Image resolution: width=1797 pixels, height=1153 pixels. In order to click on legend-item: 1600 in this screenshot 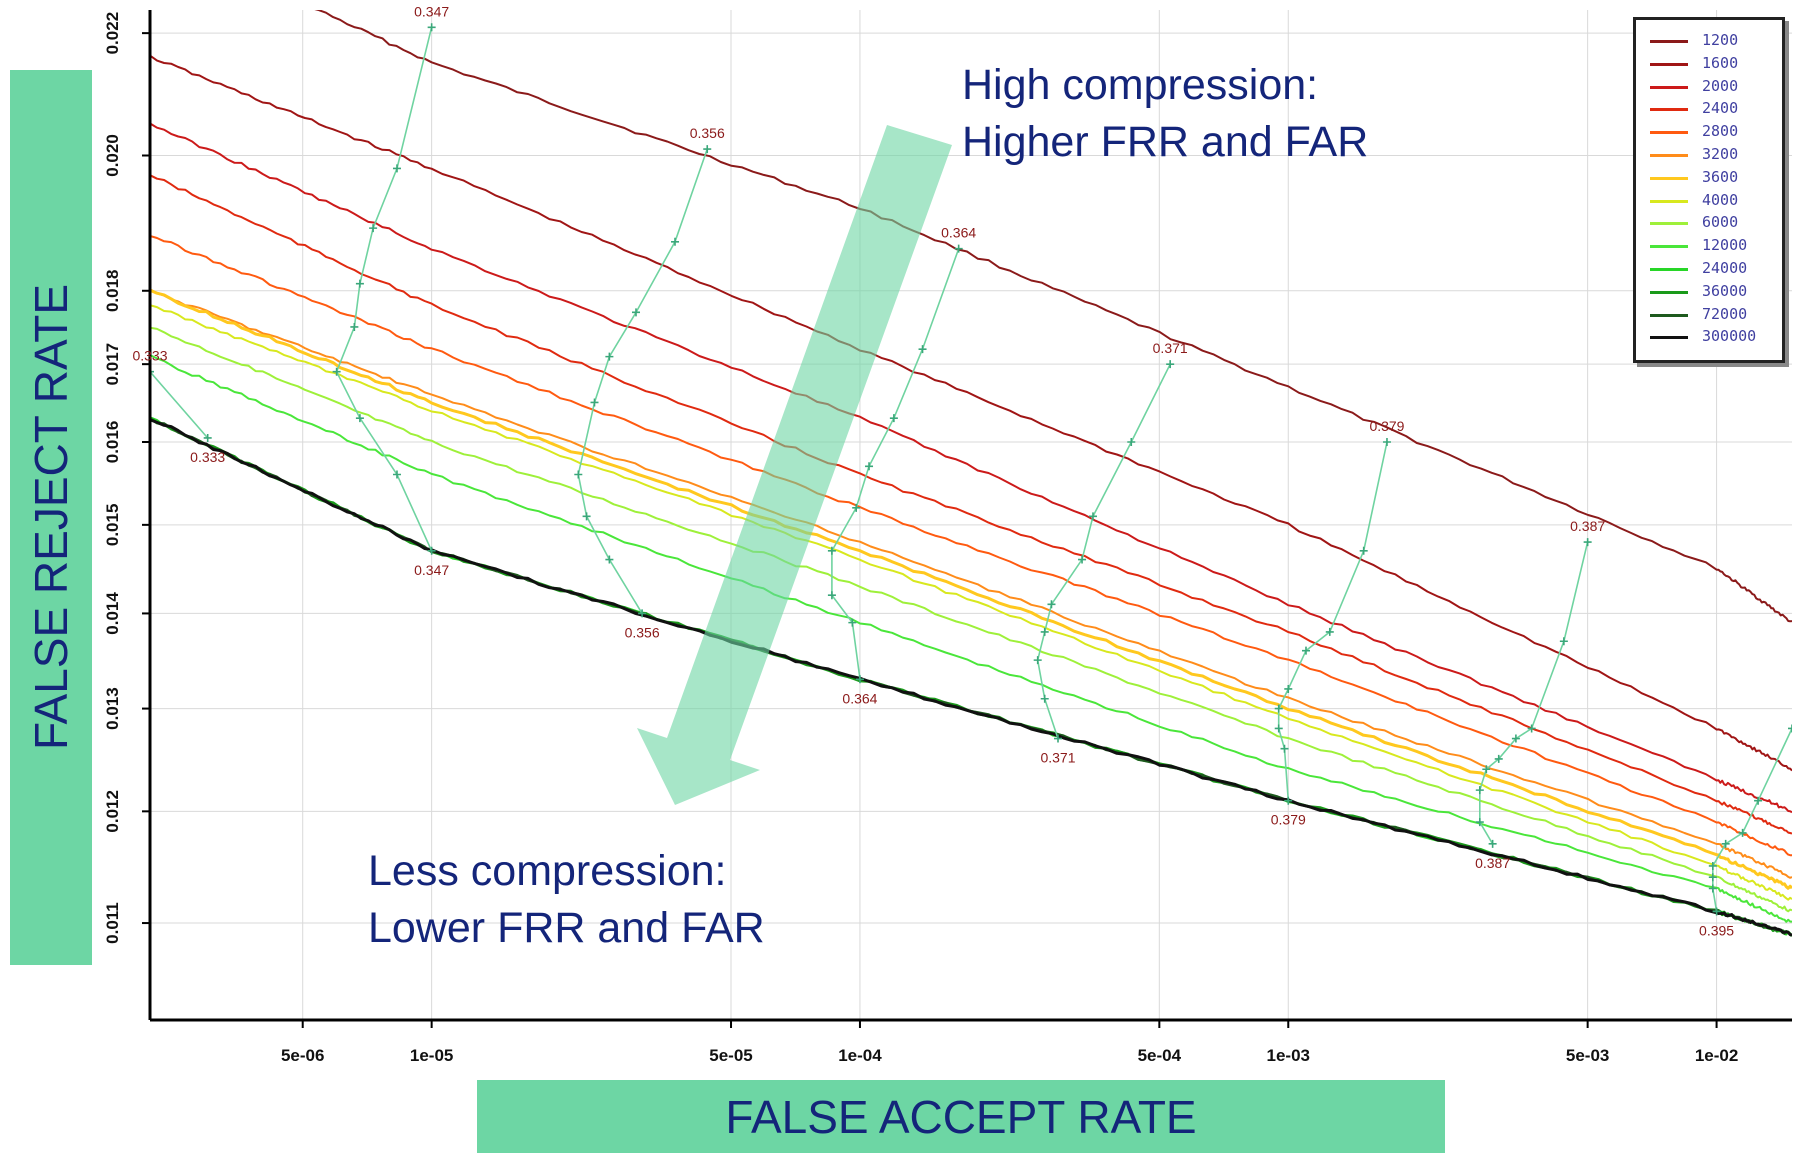, I will do `click(1715, 64)`.